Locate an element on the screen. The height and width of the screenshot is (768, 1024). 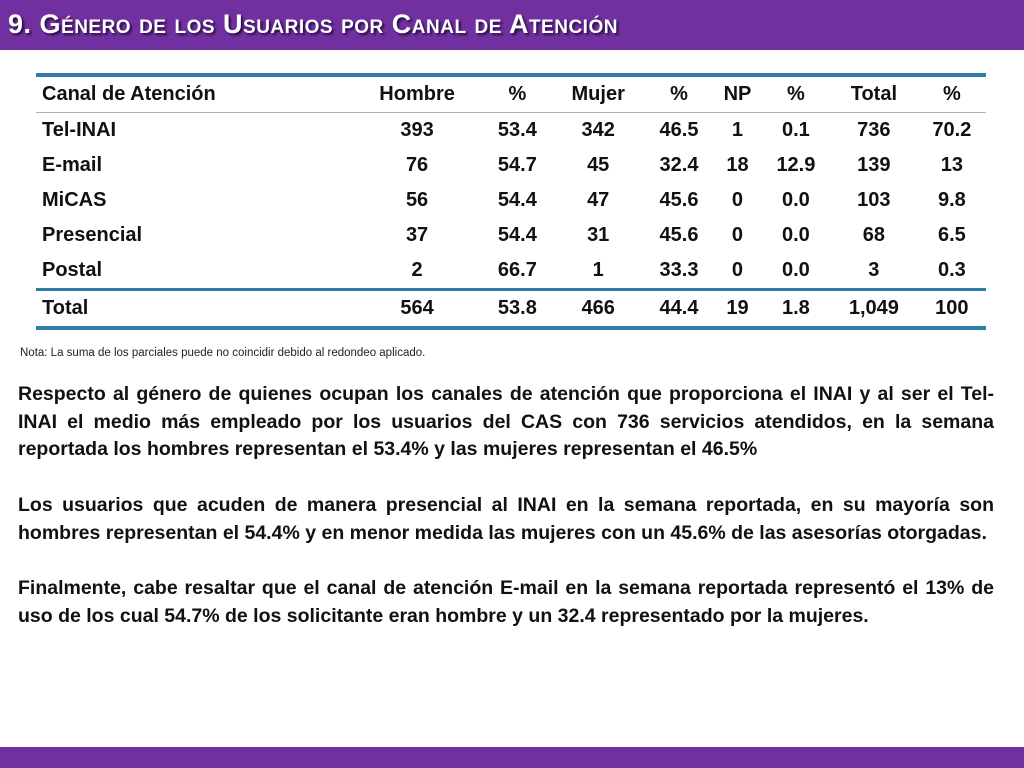
cell-mujer-pct: 46.5 is located at coordinates (679, 130).